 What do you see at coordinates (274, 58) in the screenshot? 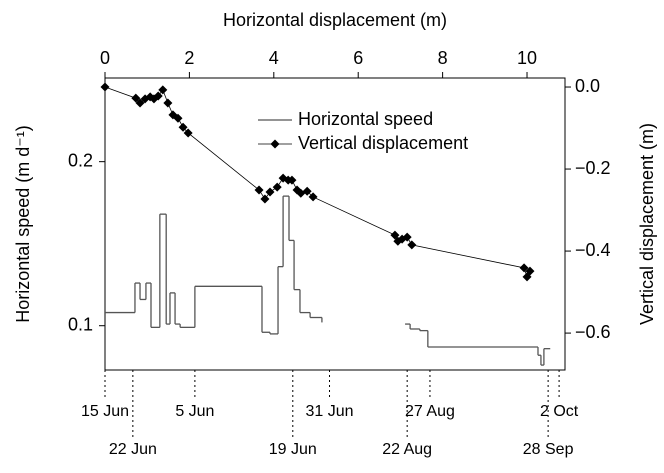
I see `x-tick-label: 4` at bounding box center [274, 58].